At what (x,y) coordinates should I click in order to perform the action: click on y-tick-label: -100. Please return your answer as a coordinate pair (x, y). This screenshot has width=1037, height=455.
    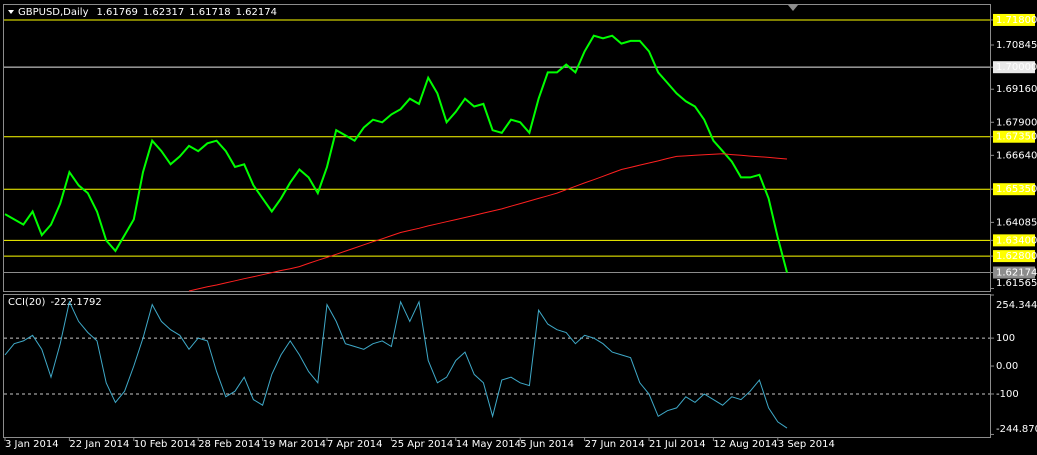
    Looking at the image, I should click on (1007, 394).